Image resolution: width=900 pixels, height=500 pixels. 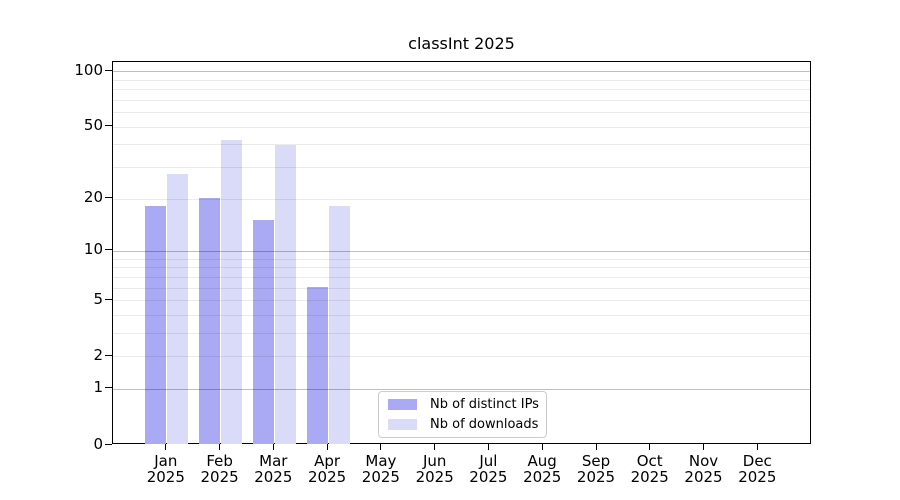 I want to click on x-tick-mark-jun, so click(x=435, y=447).